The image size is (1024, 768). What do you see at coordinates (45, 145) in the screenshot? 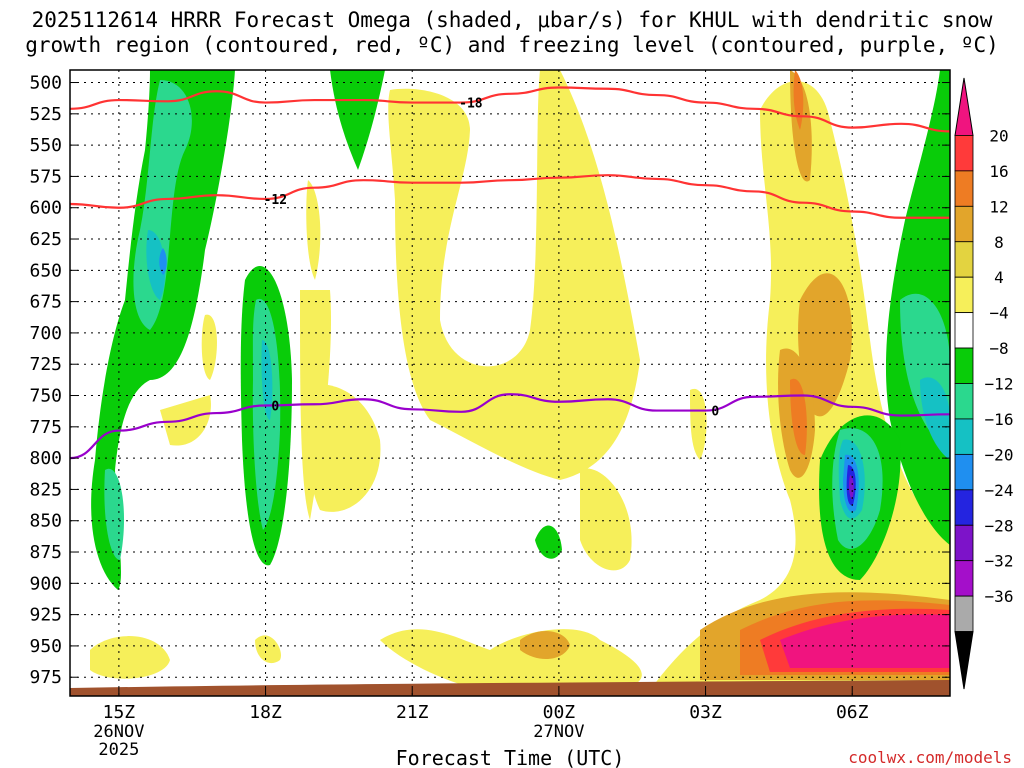
I see `y-tick-label: 550` at bounding box center [45, 145].